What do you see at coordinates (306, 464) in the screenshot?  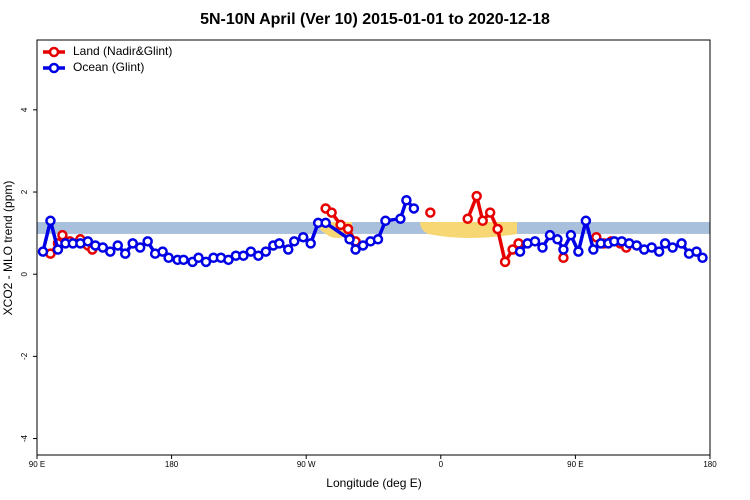 I see `x-tick-label: 90 W` at bounding box center [306, 464].